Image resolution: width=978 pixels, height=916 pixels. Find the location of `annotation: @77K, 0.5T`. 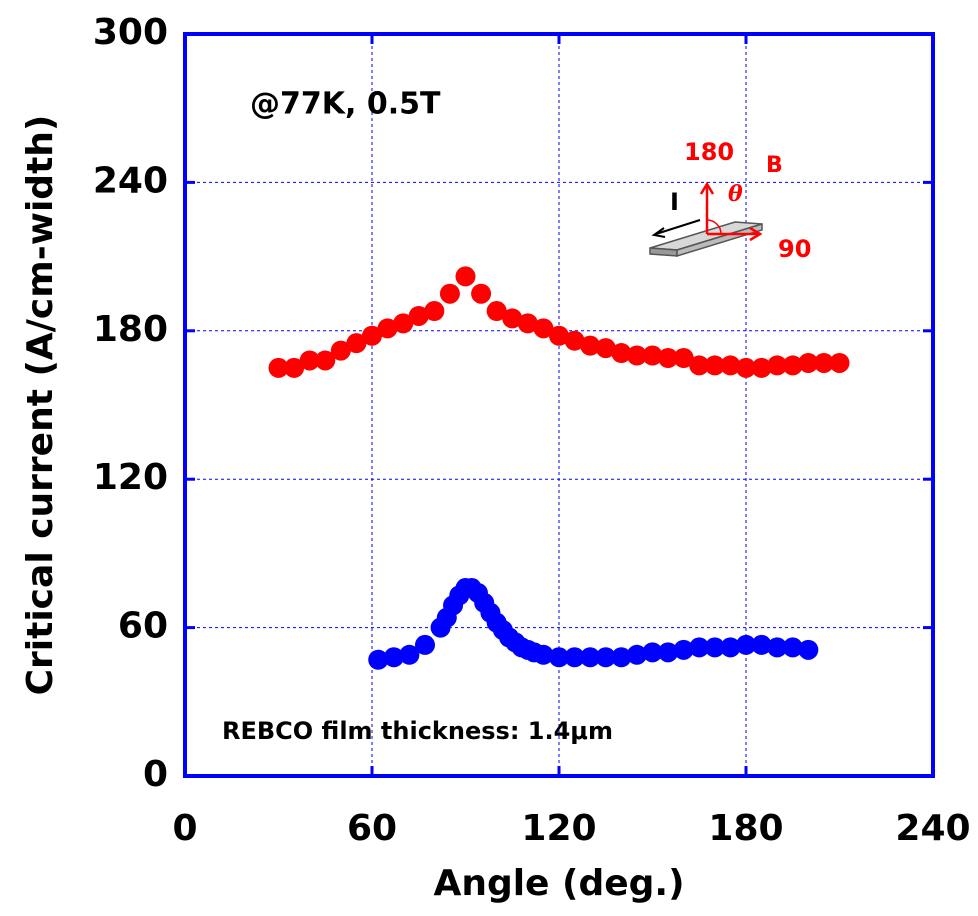

annotation: @77K, 0.5T is located at coordinates (345, 104).